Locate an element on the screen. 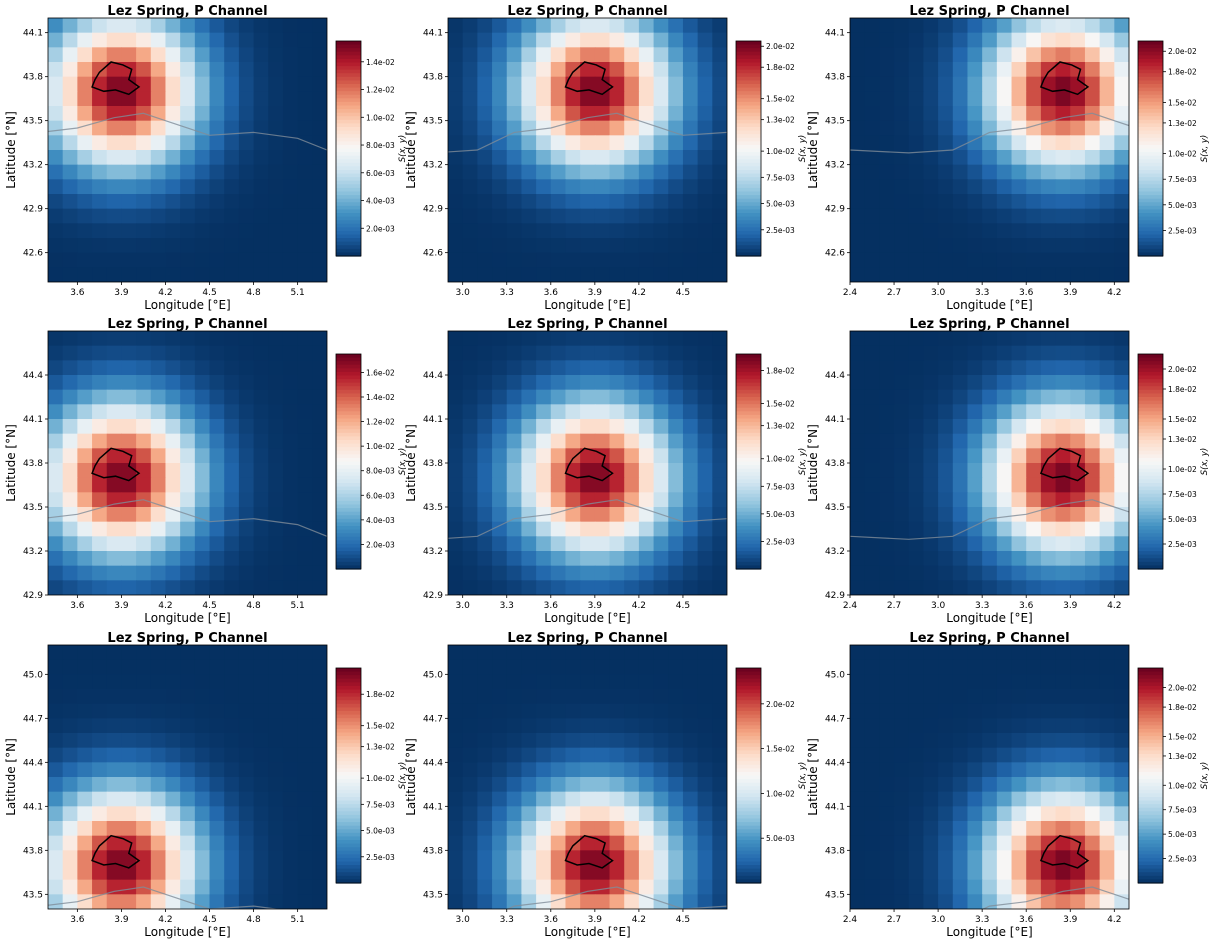 Image resolution: width=1213 pixels, height=941 pixels. colorbar-label: S(x, y) is located at coordinates (803, 462).